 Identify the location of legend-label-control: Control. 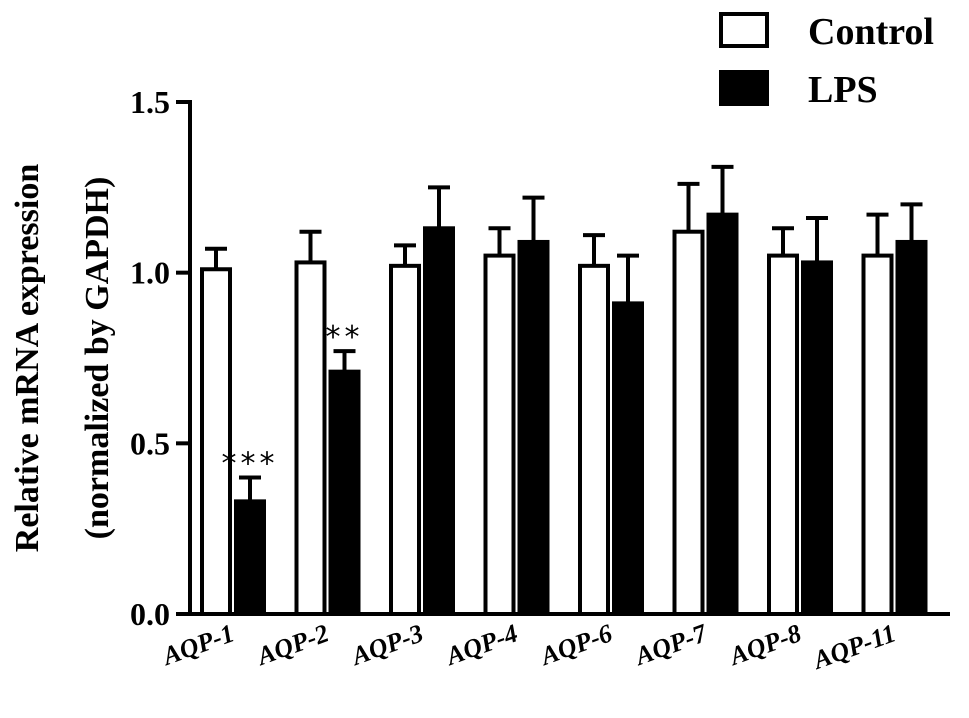
(871, 32).